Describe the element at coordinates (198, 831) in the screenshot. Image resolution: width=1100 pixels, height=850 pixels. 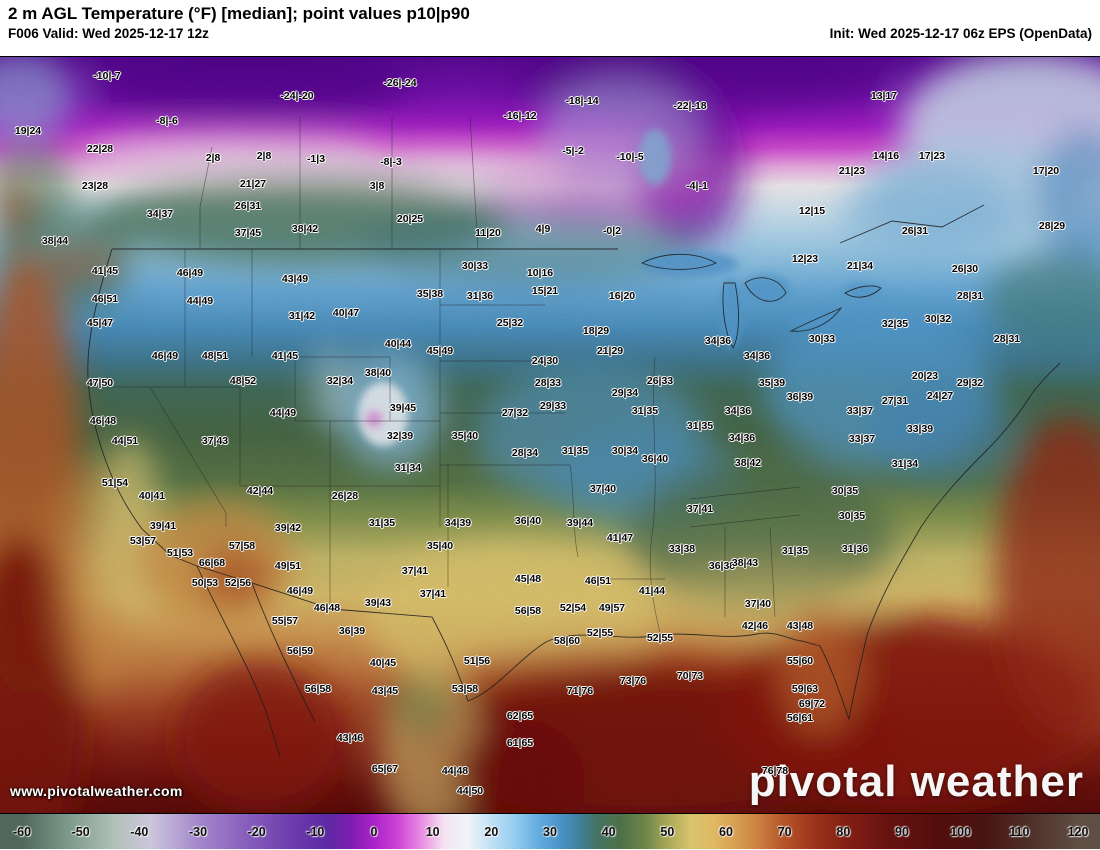
I see `colorbar-tick-label: -30` at that location.